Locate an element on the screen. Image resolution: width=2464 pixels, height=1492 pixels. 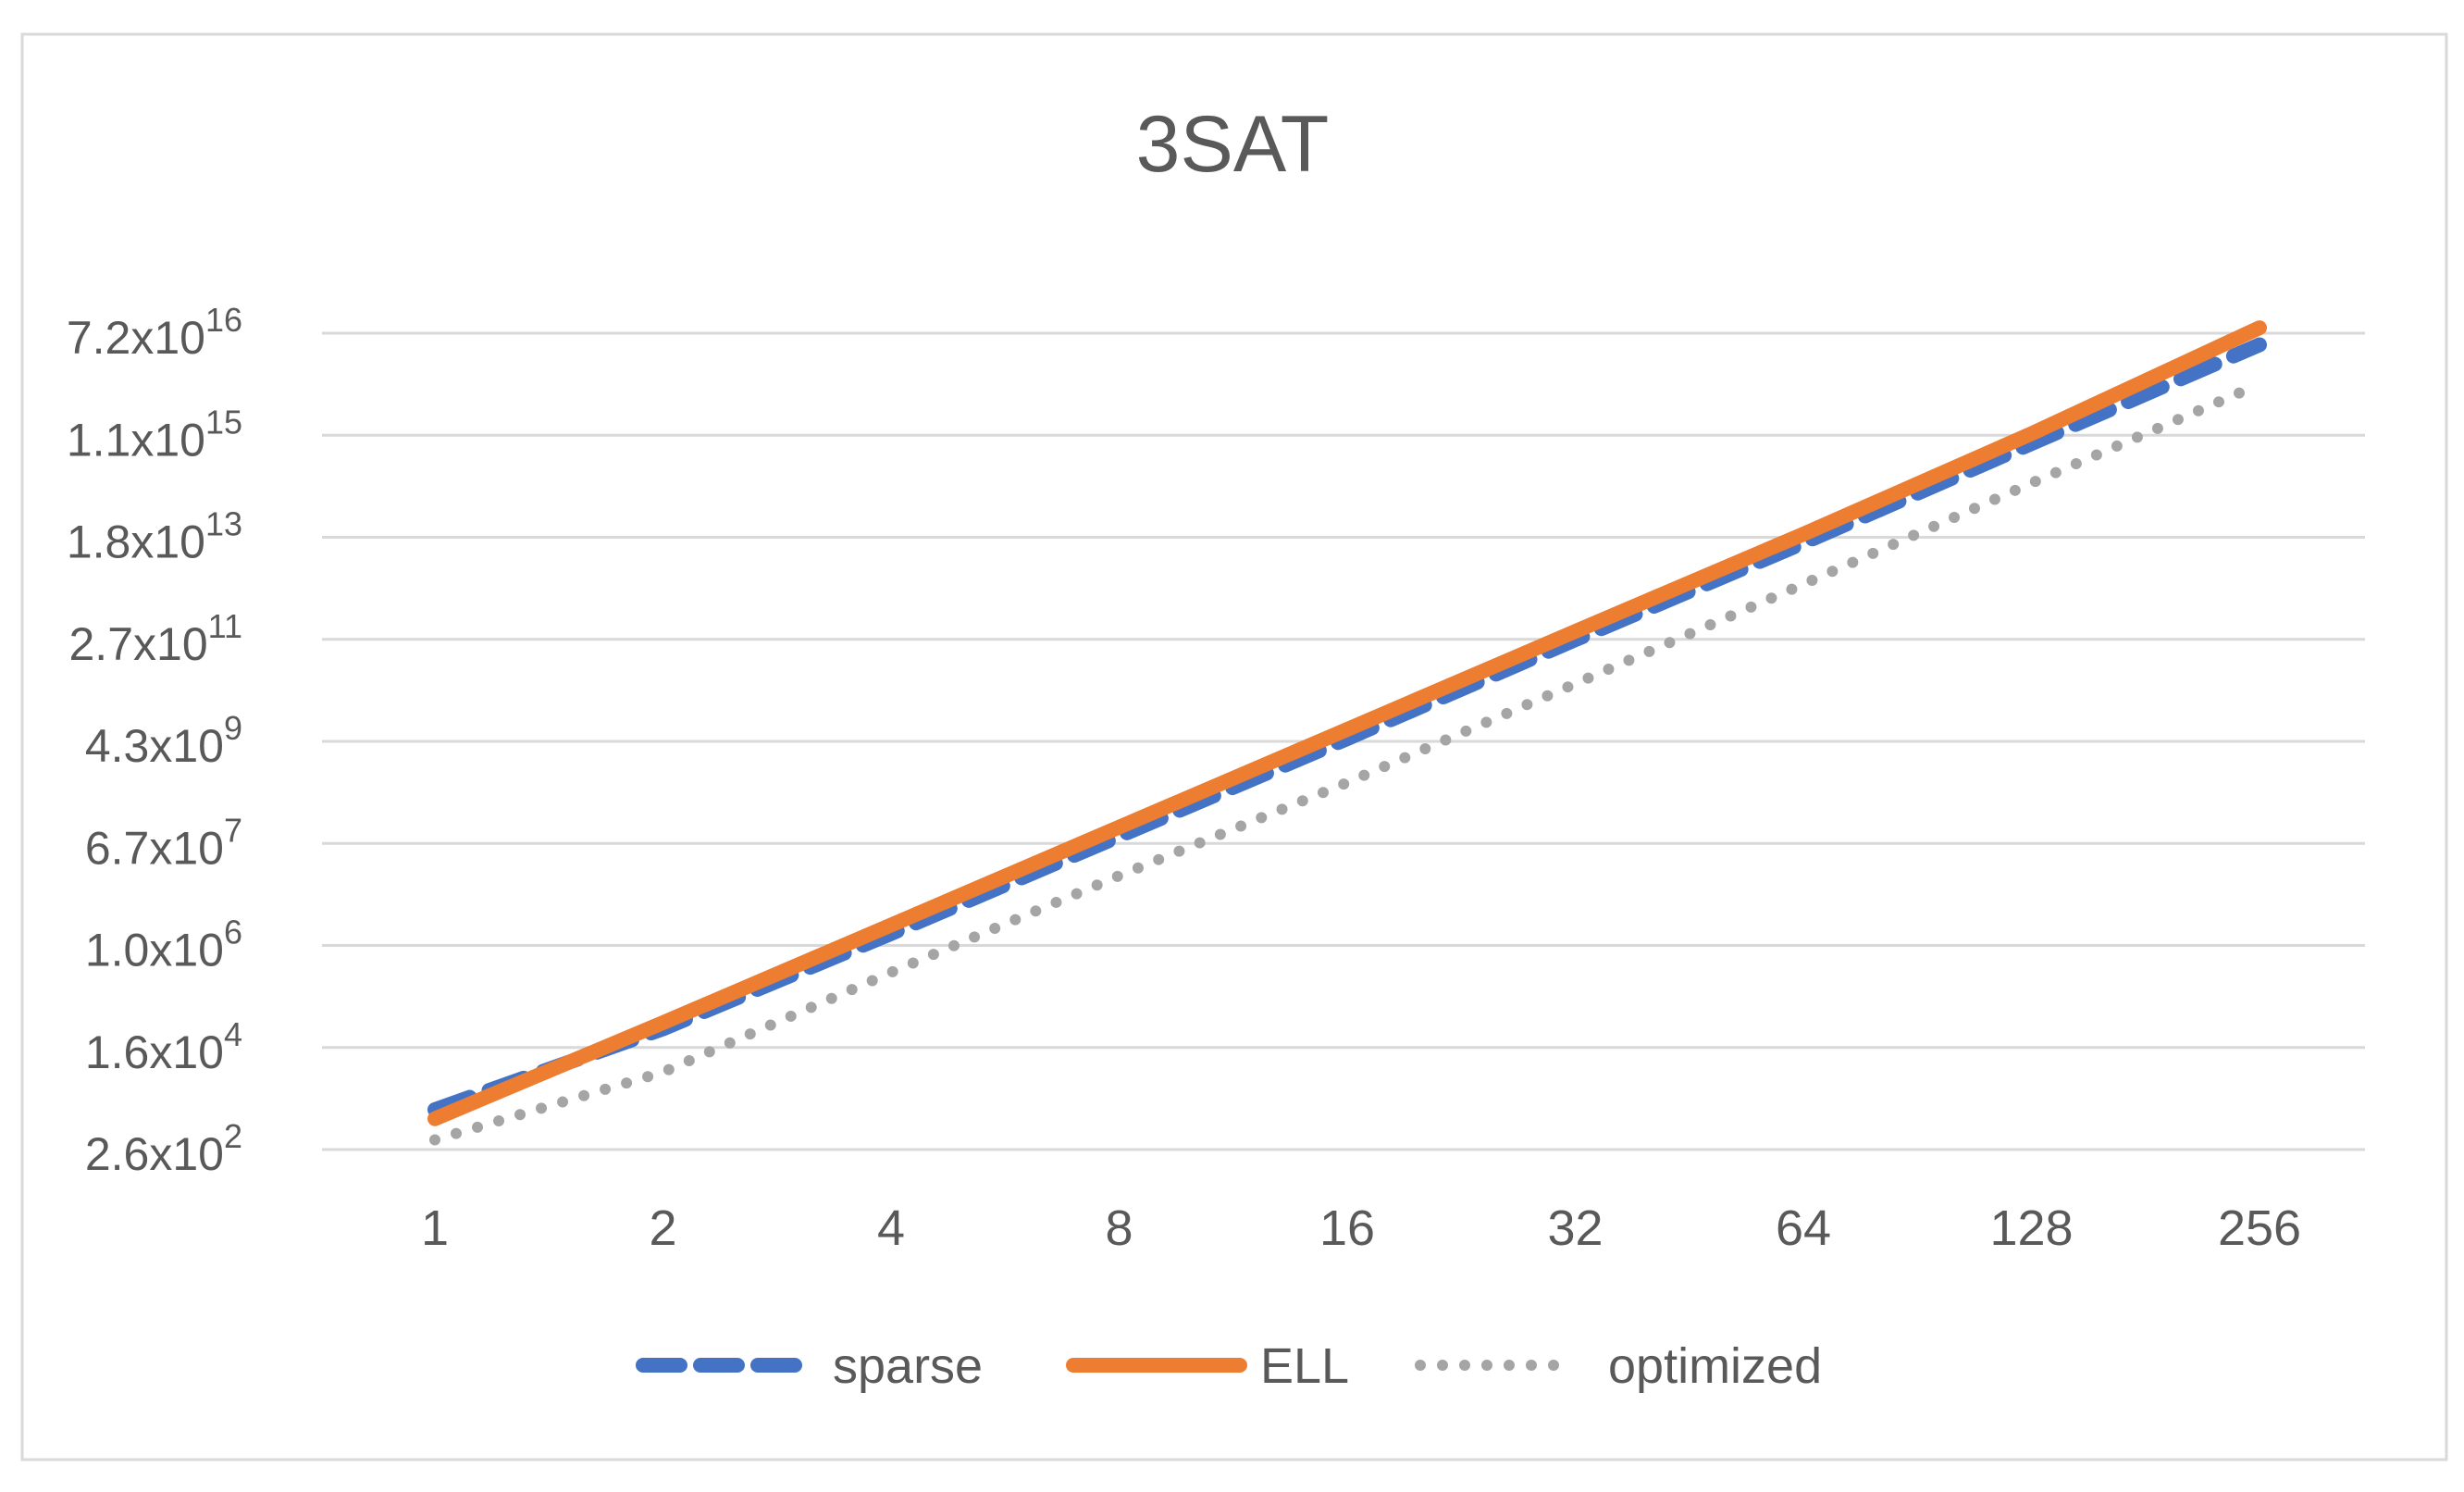
y-tick-label: 1.6x10⁴ is located at coordinates (164, 1046).